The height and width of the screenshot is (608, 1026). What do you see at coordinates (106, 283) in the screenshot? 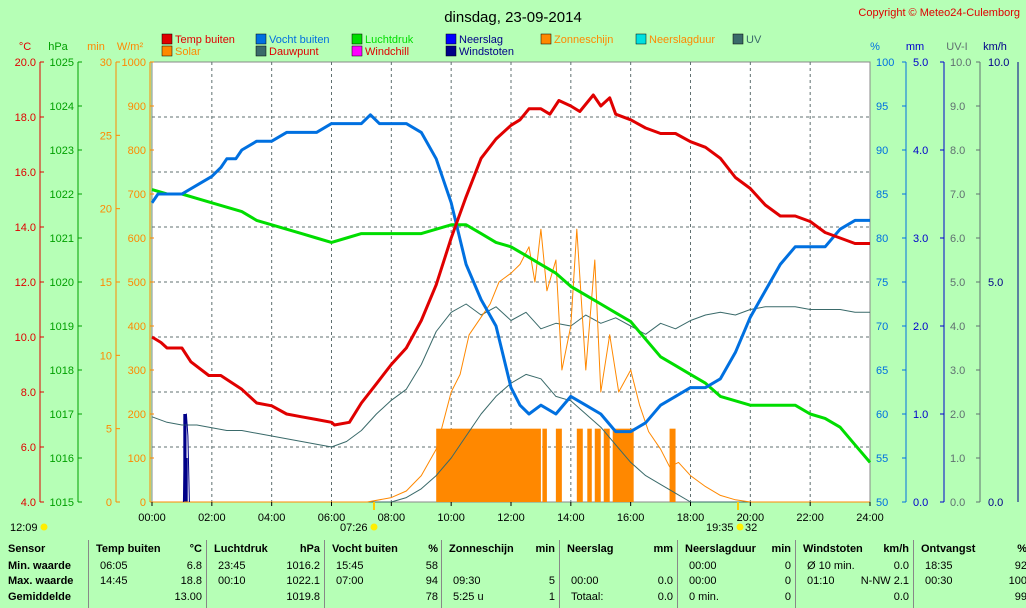
I see `min-axis-tick-label: 15` at bounding box center [106, 283].